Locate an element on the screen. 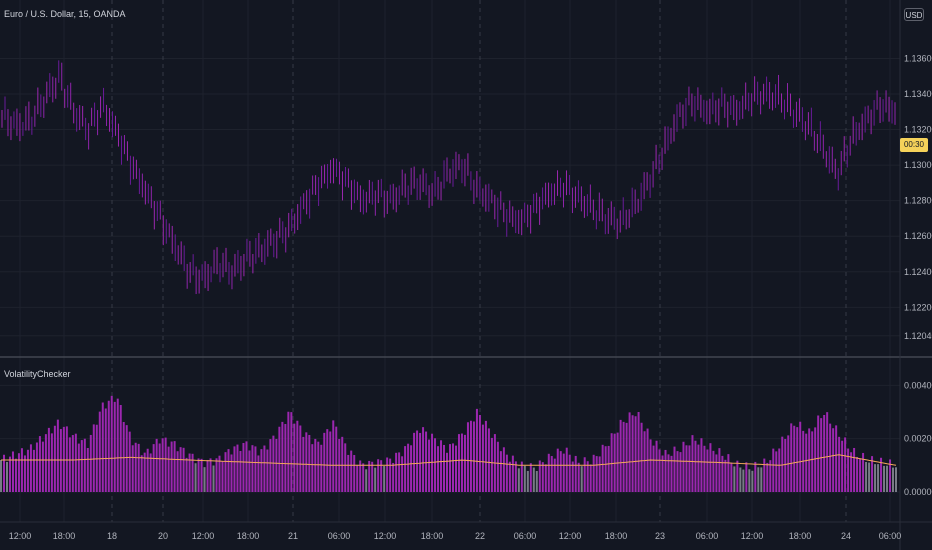 The image size is (932, 550). price-tick-label: 1.12600 is located at coordinates (918, 236).